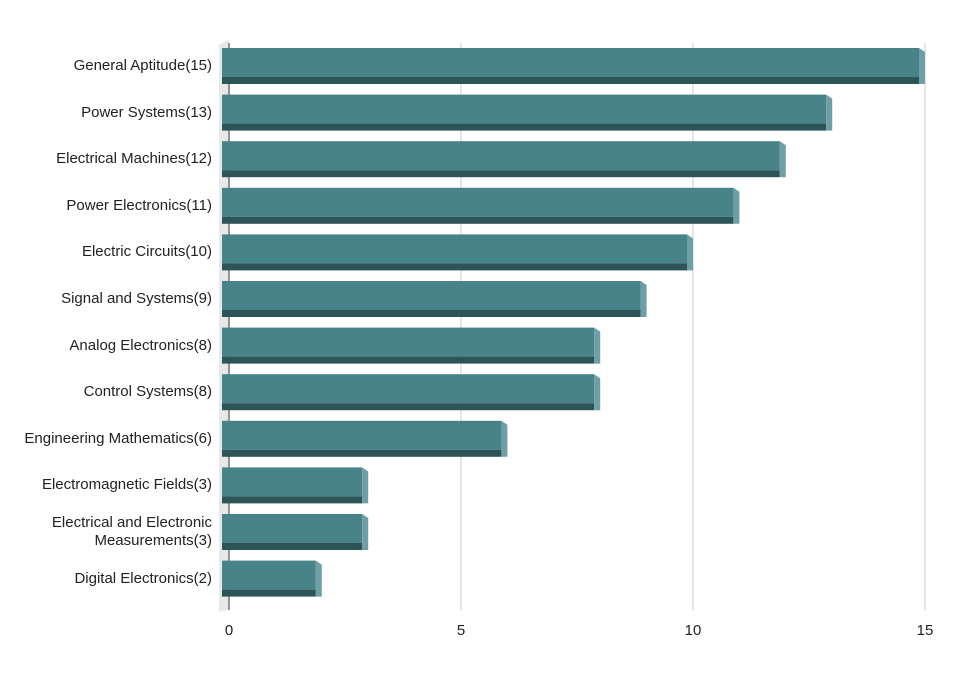 The height and width of the screenshot is (675, 957). What do you see at coordinates (146, 252) in the screenshot?
I see `y-tick-label: Electric Circuits(10)` at bounding box center [146, 252].